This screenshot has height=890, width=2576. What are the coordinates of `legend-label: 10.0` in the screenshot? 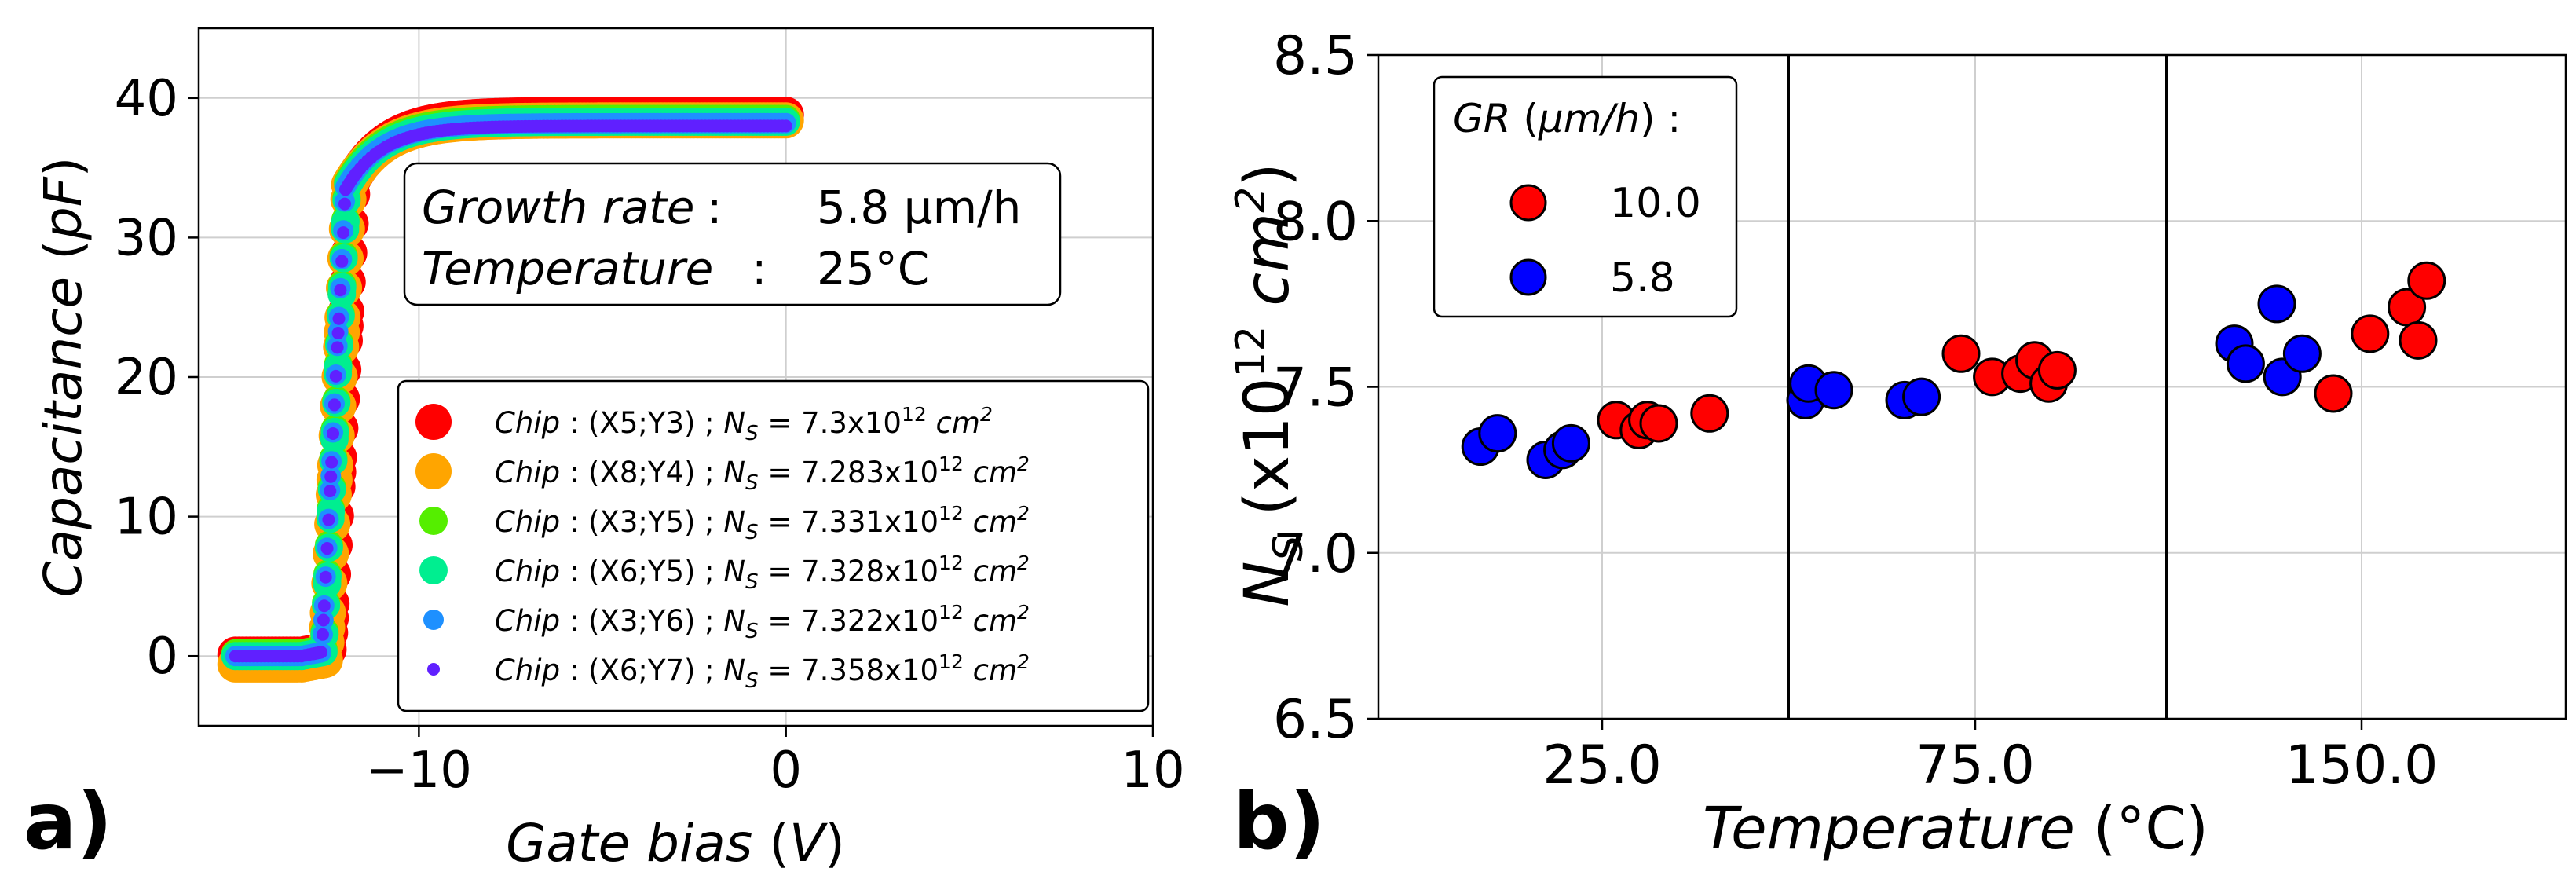 It's located at (1656, 203).